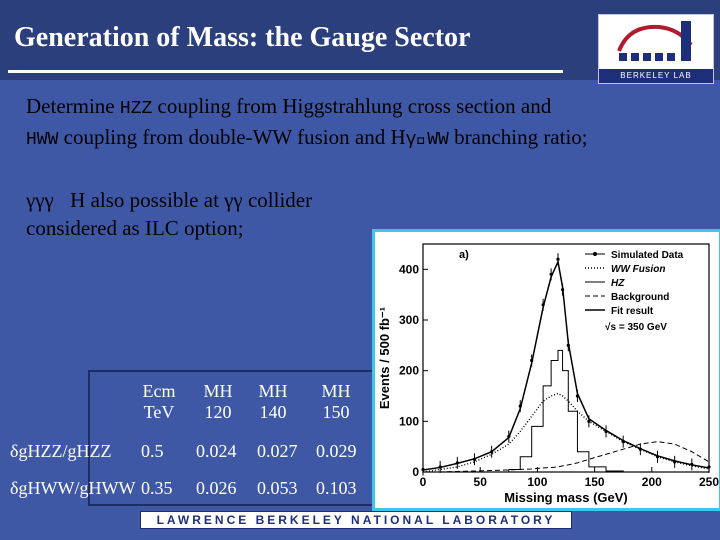 This screenshot has width=720, height=540. What do you see at coordinates (242, 37) in the screenshot?
I see `slide-title: Generation of Mass: the Gauge Sector` at bounding box center [242, 37].